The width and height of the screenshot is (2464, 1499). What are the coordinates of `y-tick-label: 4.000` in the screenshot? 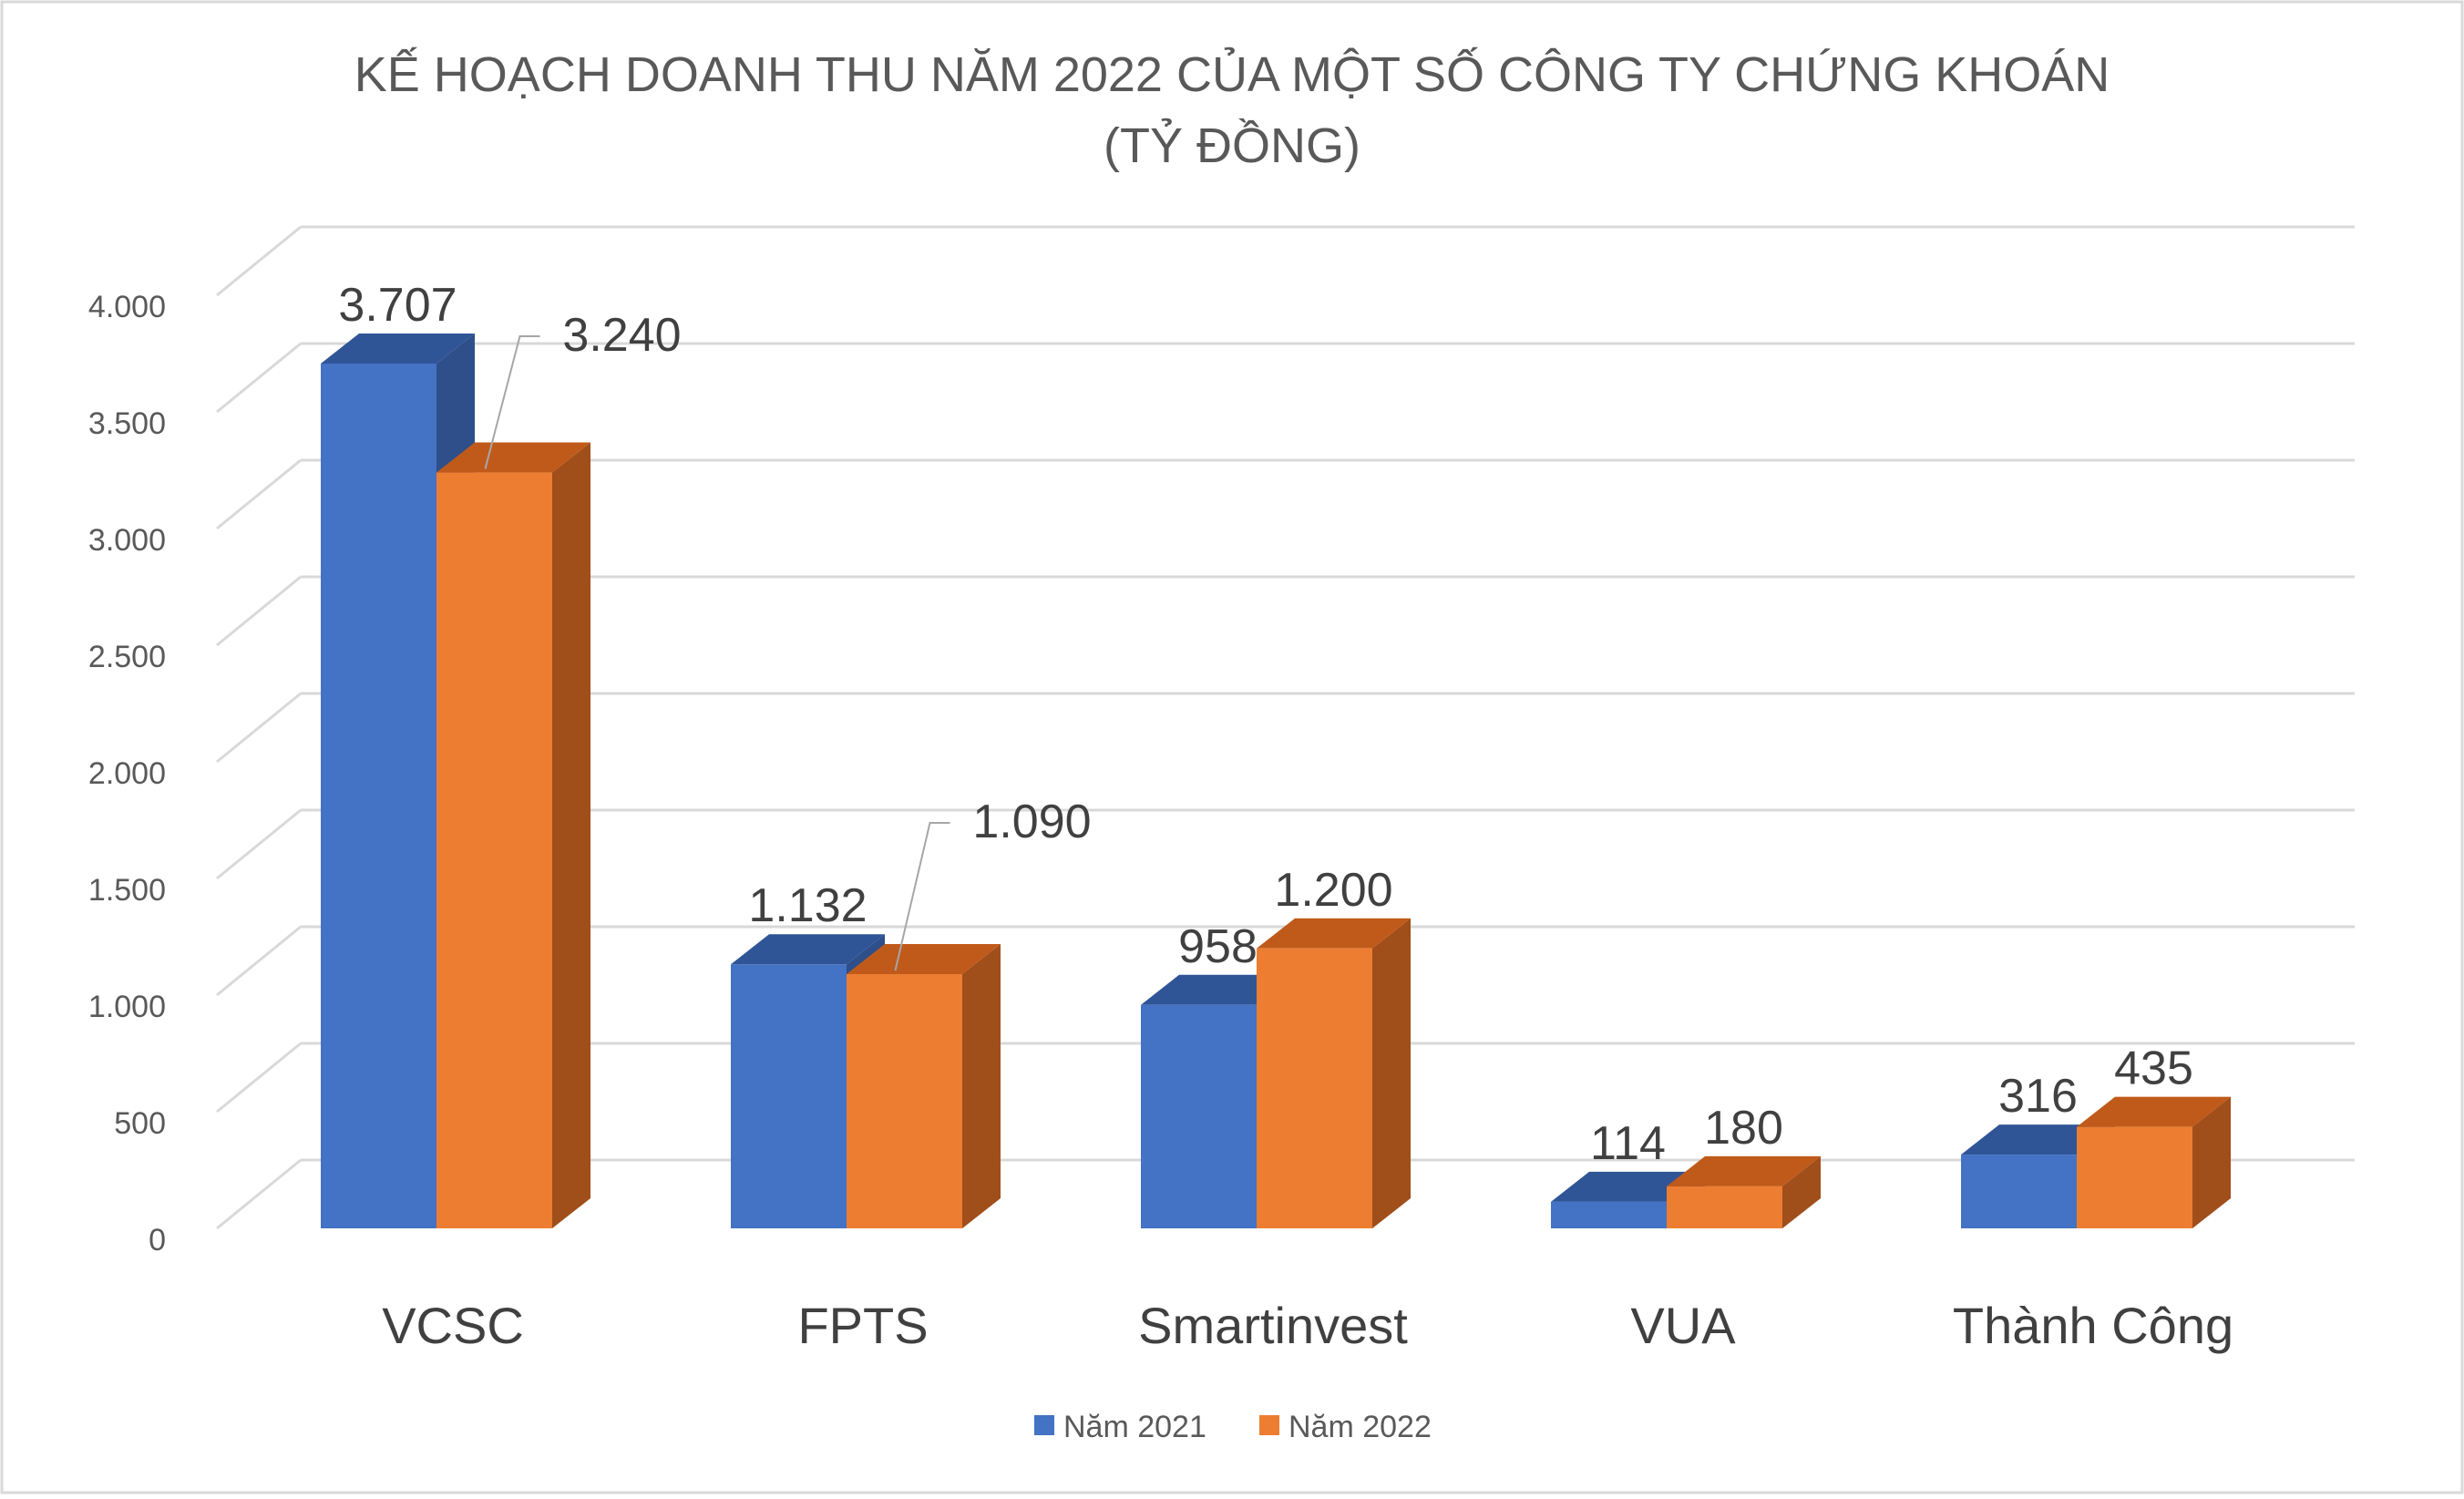 It's located at (127, 307).